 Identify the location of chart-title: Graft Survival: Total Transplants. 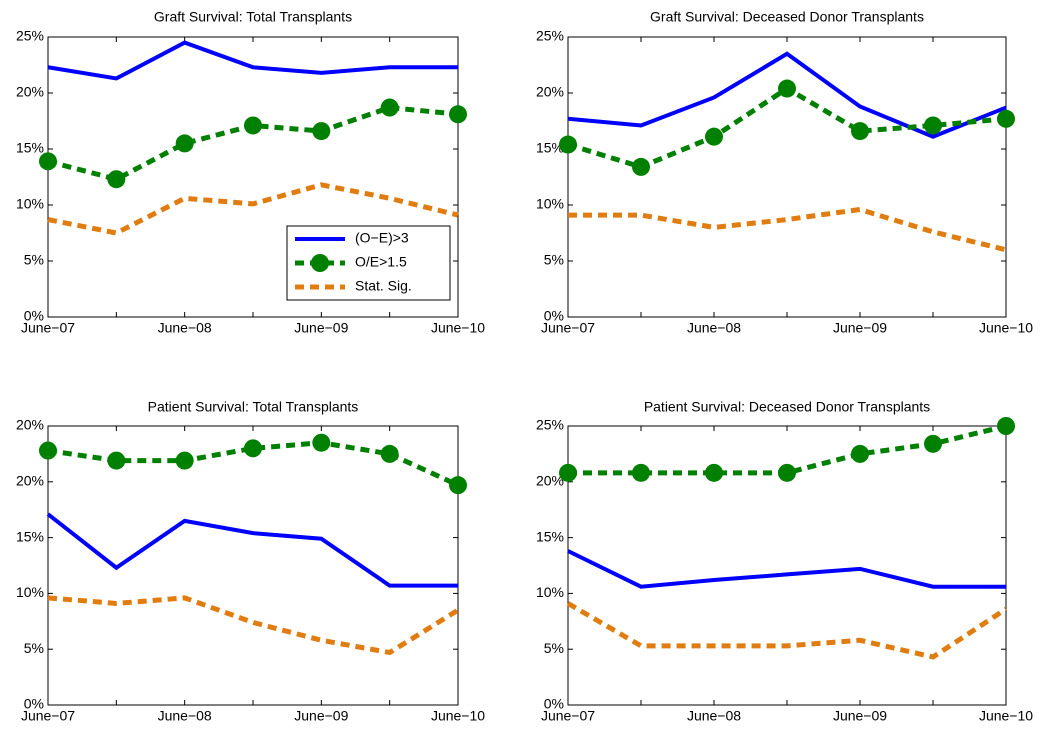
(253, 17).